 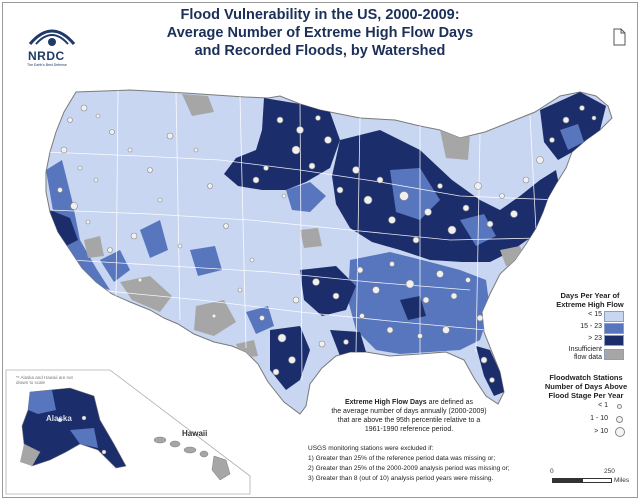 I want to click on legend-label: 15 - 23, so click(x=591, y=326).